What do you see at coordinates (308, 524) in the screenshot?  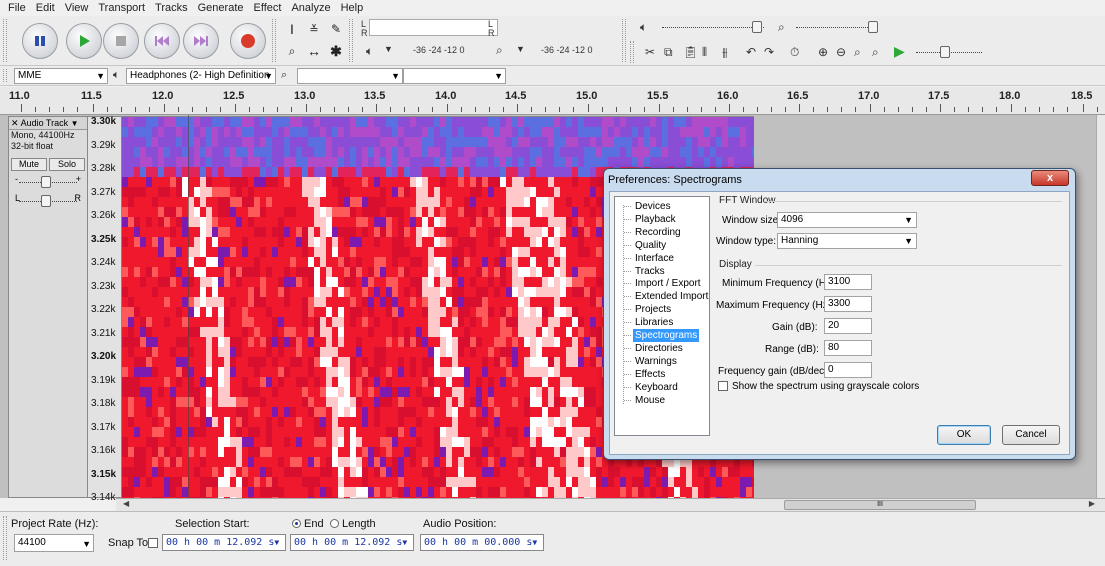 I see `end-radio: End` at bounding box center [308, 524].